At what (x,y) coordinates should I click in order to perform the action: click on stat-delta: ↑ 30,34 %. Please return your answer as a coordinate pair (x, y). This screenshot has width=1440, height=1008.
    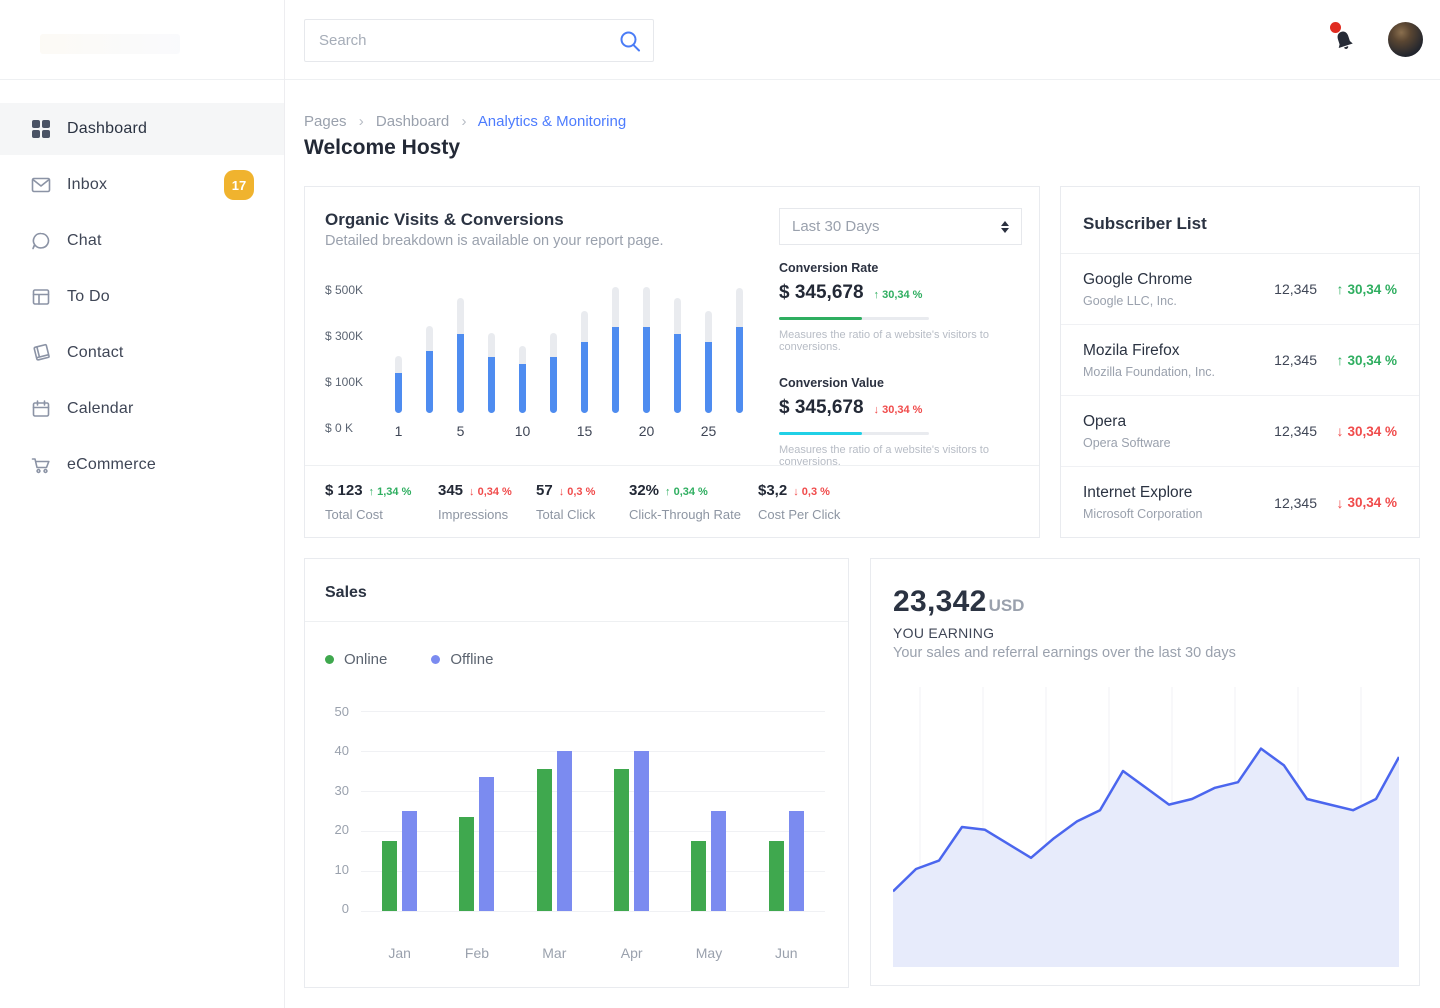
    Looking at the image, I should click on (898, 295).